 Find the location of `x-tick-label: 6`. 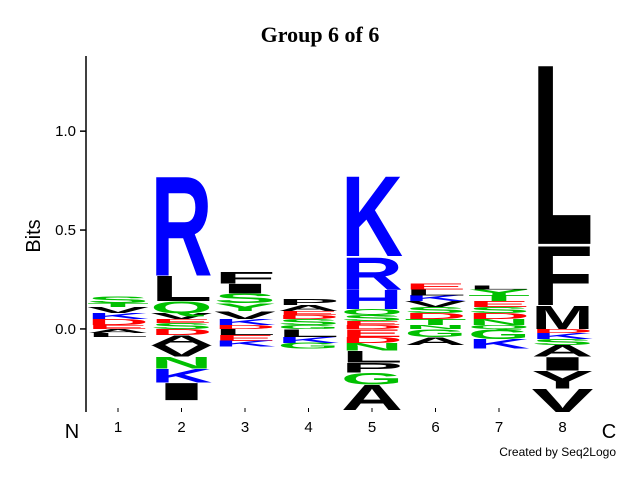

x-tick-label: 6 is located at coordinates (435, 427).